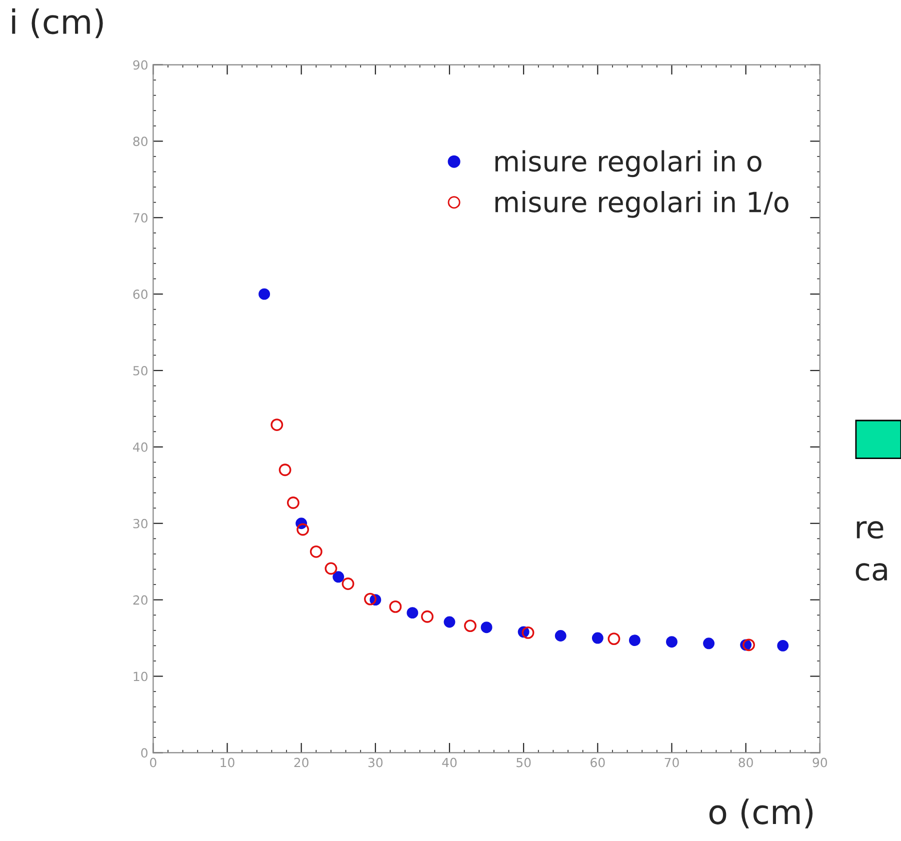 This screenshot has height=841, width=901. I want to click on y-tick-label: 80, so click(140, 141).